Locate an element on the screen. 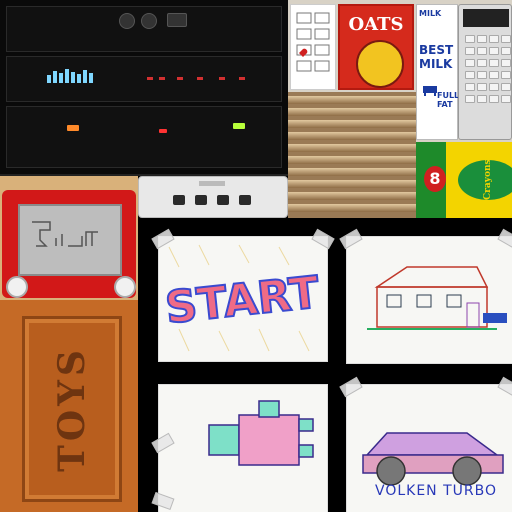  crayons-count: 8 is located at coordinates (435, 179).